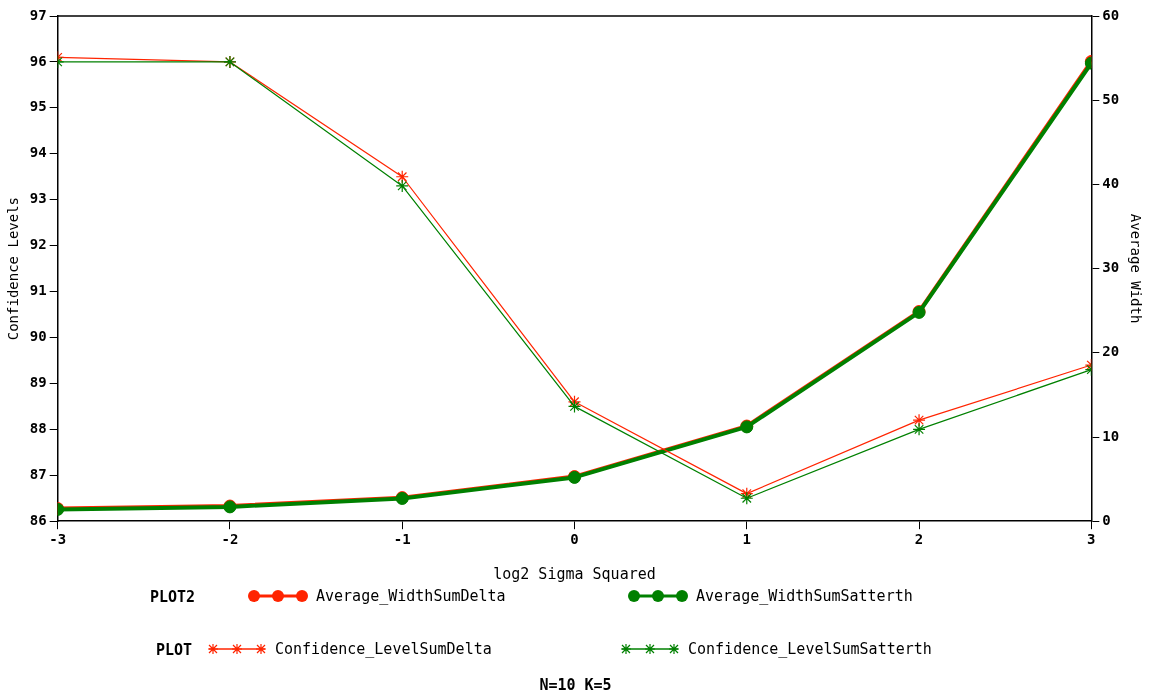 The width and height of the screenshot is (1151, 698). Describe the element at coordinates (1091, 539) in the screenshot. I see `x-tick-label: 3` at that location.